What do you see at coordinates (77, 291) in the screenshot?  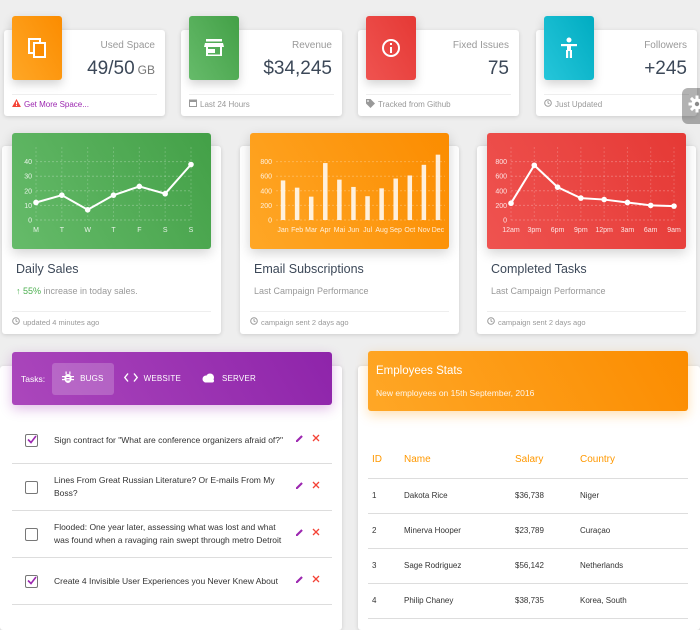 I see `chart-category: ↑ 55% increase in today sales.` at bounding box center [77, 291].